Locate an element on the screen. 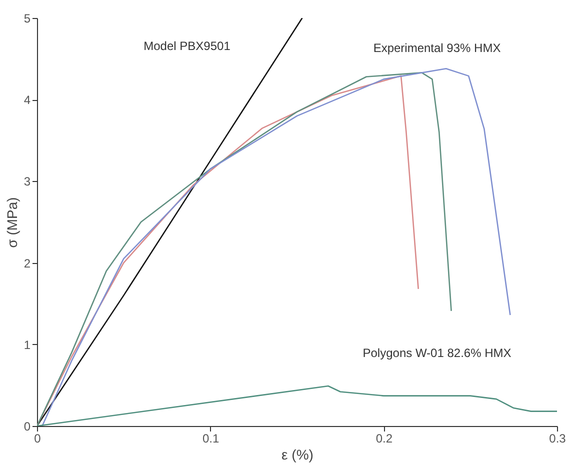 Image resolution: width=586 pixels, height=467 pixels. x-axis-title: ε (%) is located at coordinates (298, 454).